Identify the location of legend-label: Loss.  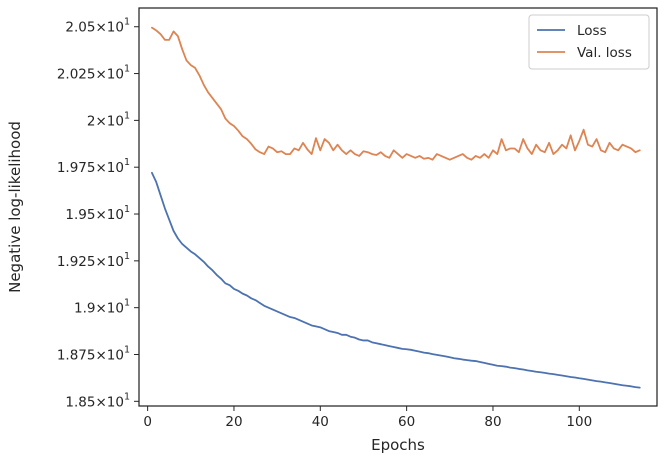
(592, 31).